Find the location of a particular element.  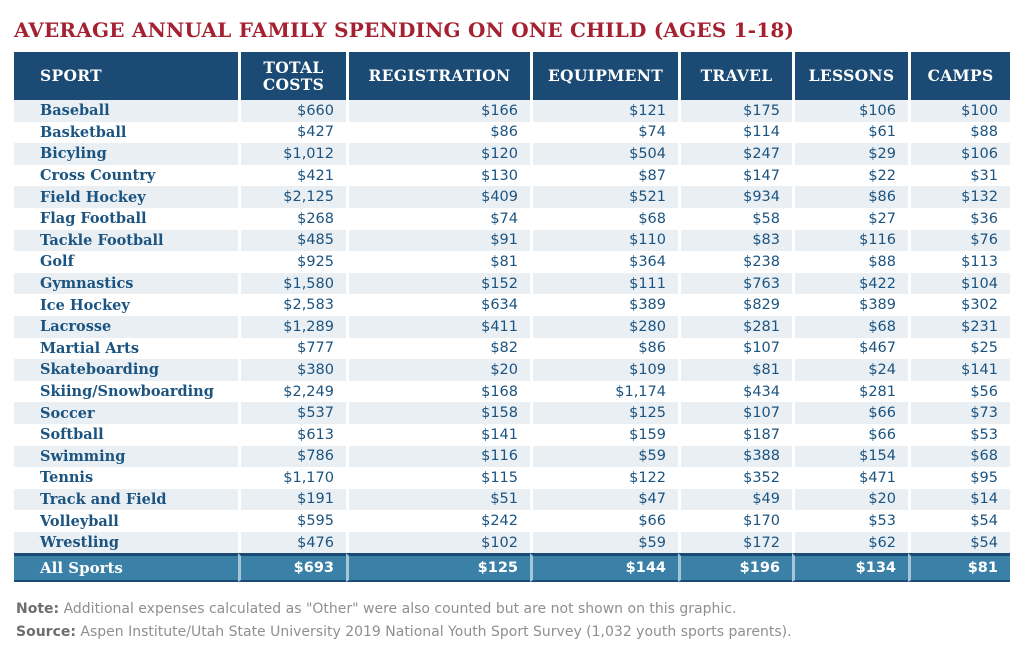

cell-sport: Soccer is located at coordinates (126, 413).